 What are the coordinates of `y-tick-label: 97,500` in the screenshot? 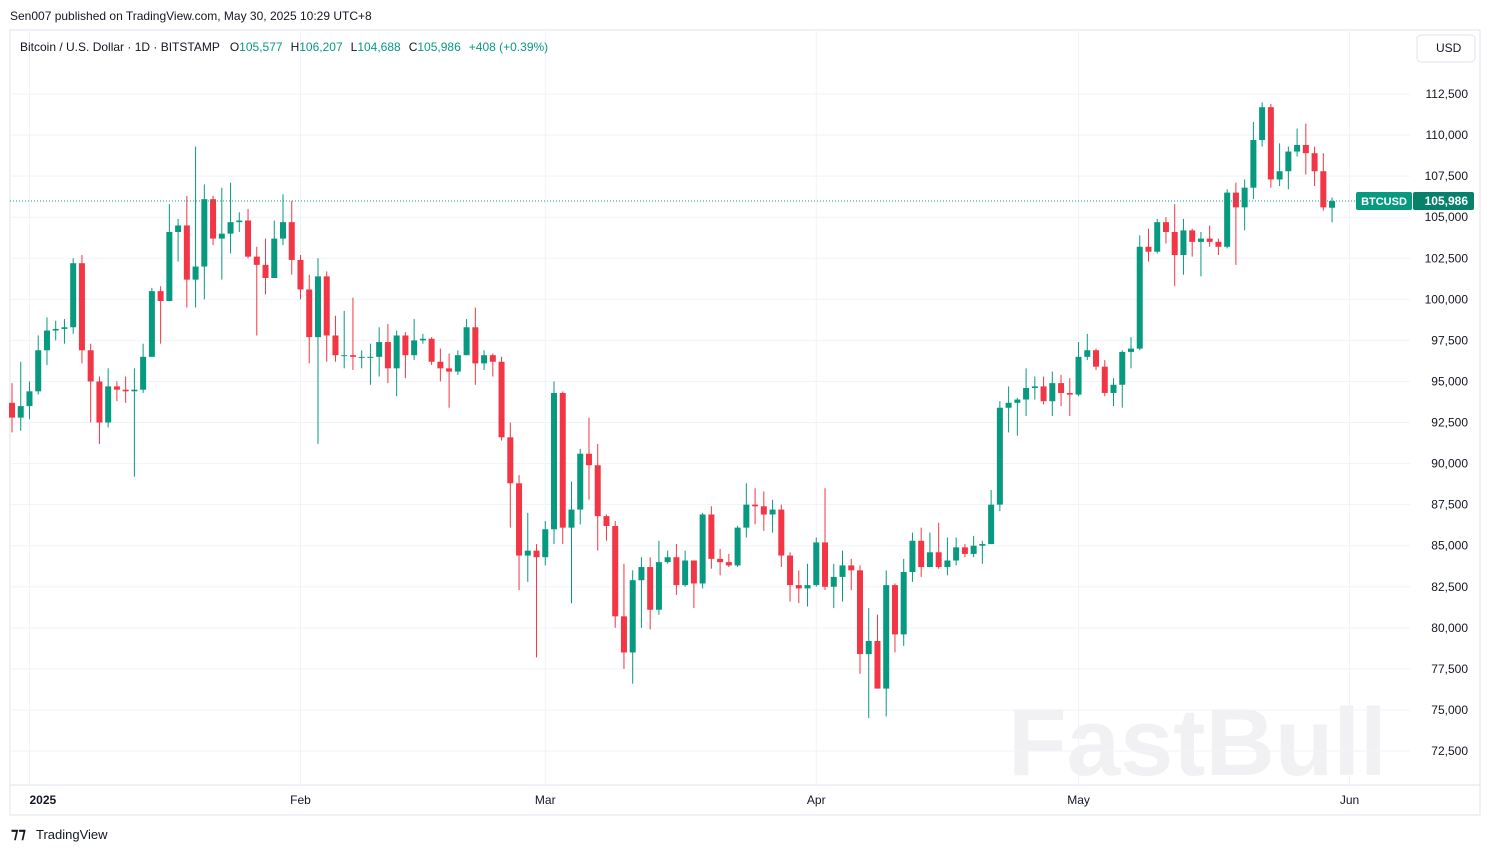 It's located at (1449, 340).